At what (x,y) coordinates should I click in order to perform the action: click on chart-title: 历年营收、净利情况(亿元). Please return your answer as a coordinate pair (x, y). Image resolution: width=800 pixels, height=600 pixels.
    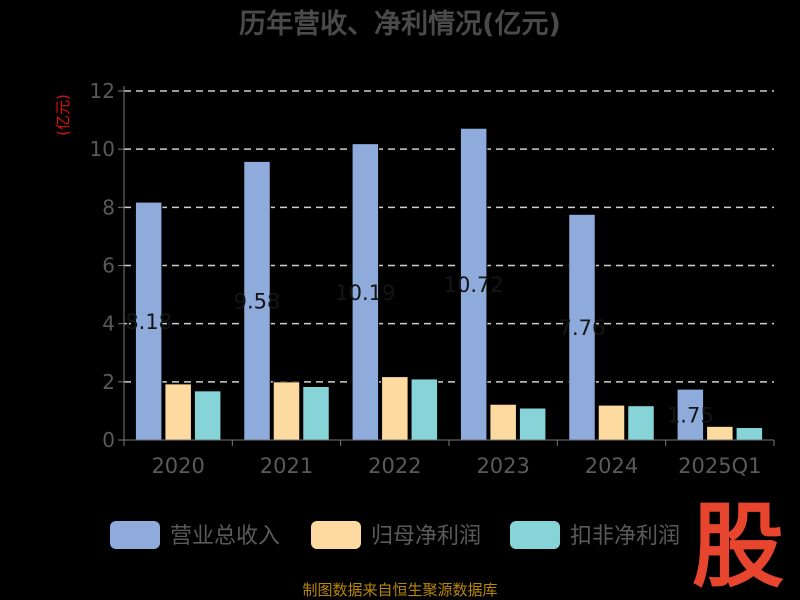
    Looking at the image, I should click on (400, 24).